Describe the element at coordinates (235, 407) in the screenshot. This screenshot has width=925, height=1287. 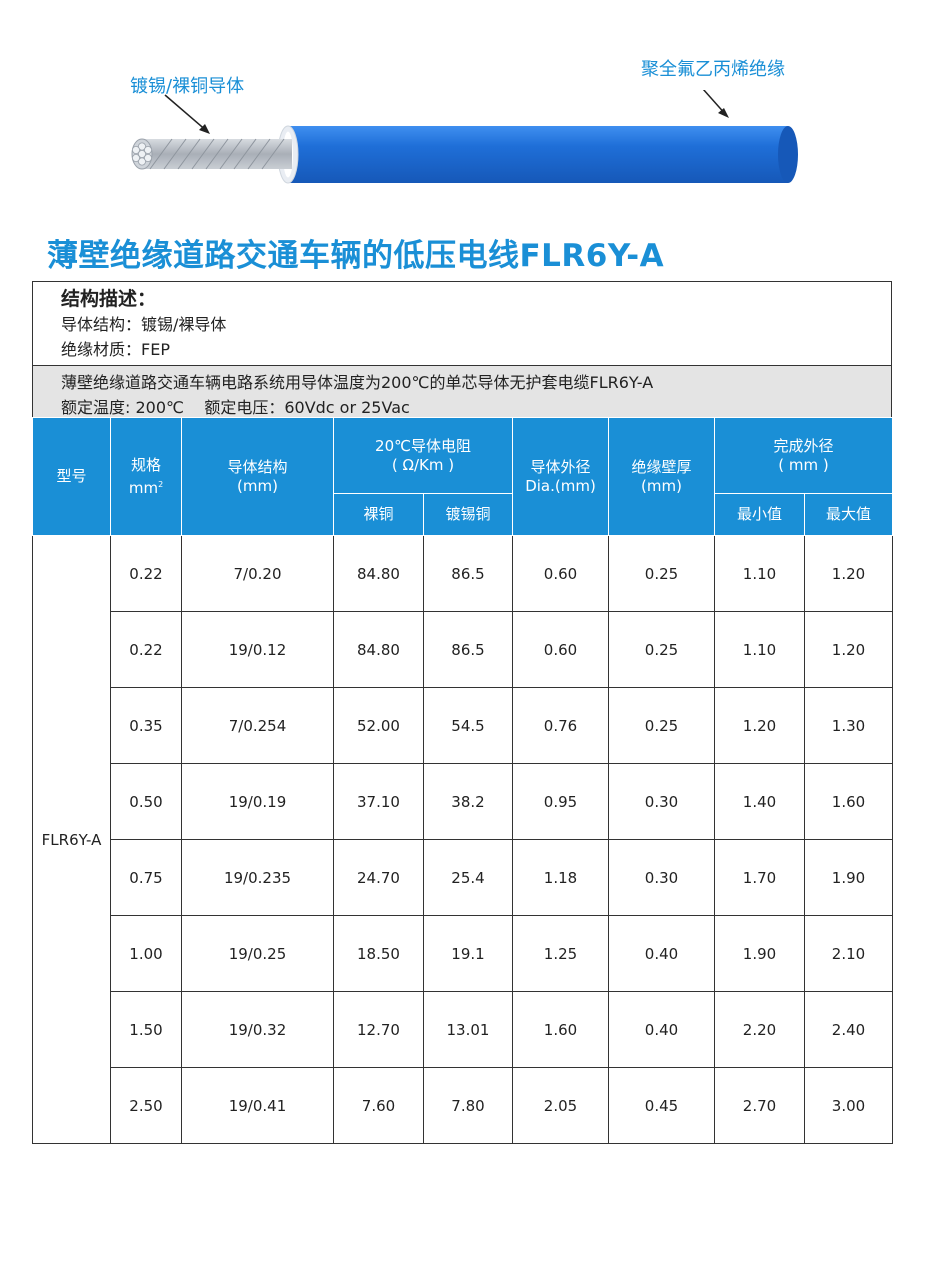
I see `ratings-line: 额定温度: 200℃ 额定电压：60Vdc or 25Vac` at that location.